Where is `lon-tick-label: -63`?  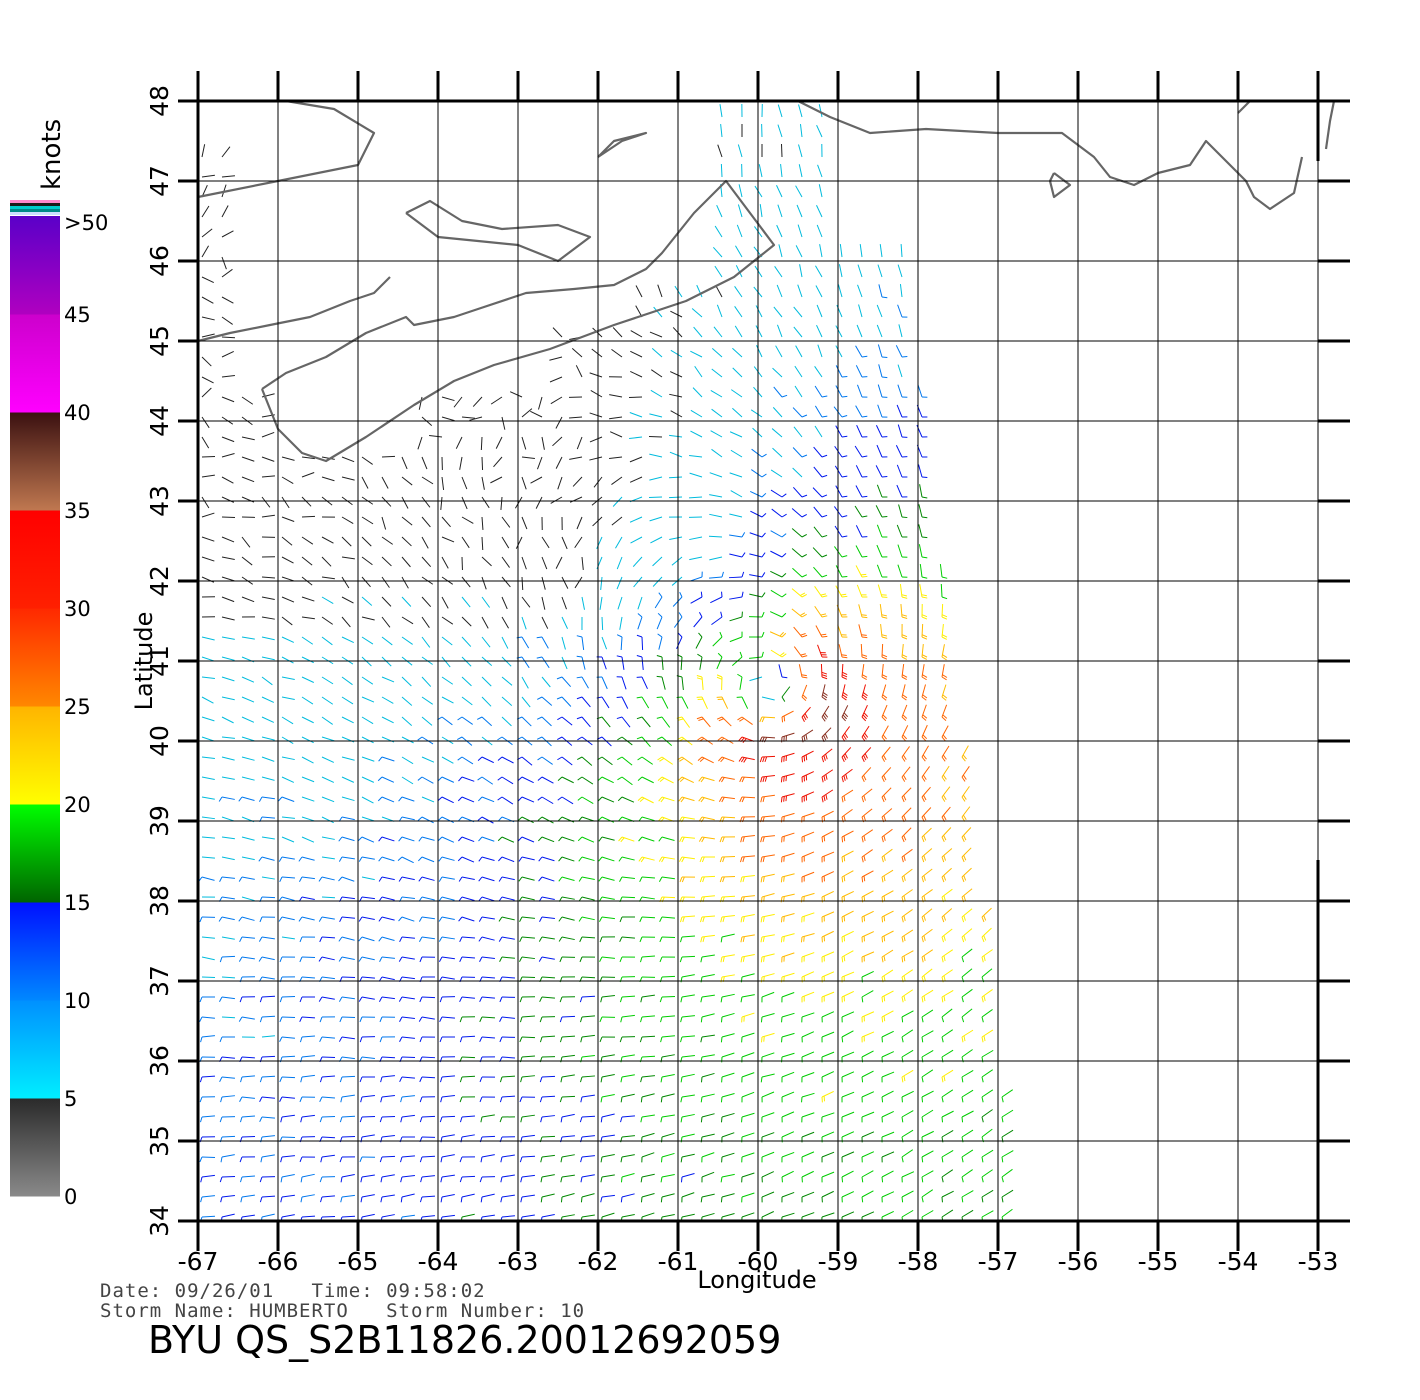
lon-tick-label: -63 is located at coordinates (518, 1261).